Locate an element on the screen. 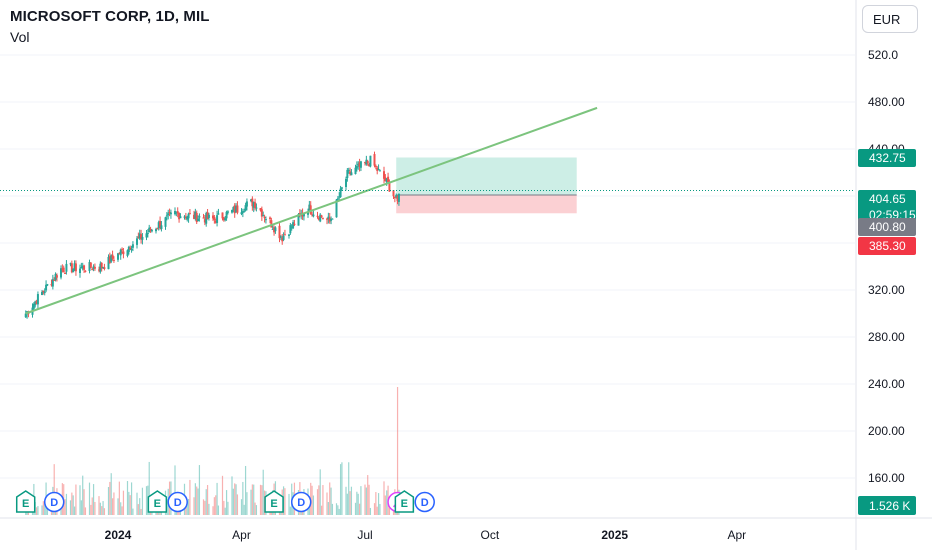 This screenshot has width=932, height=550. badge-value: 400.80 is located at coordinates (887, 227).